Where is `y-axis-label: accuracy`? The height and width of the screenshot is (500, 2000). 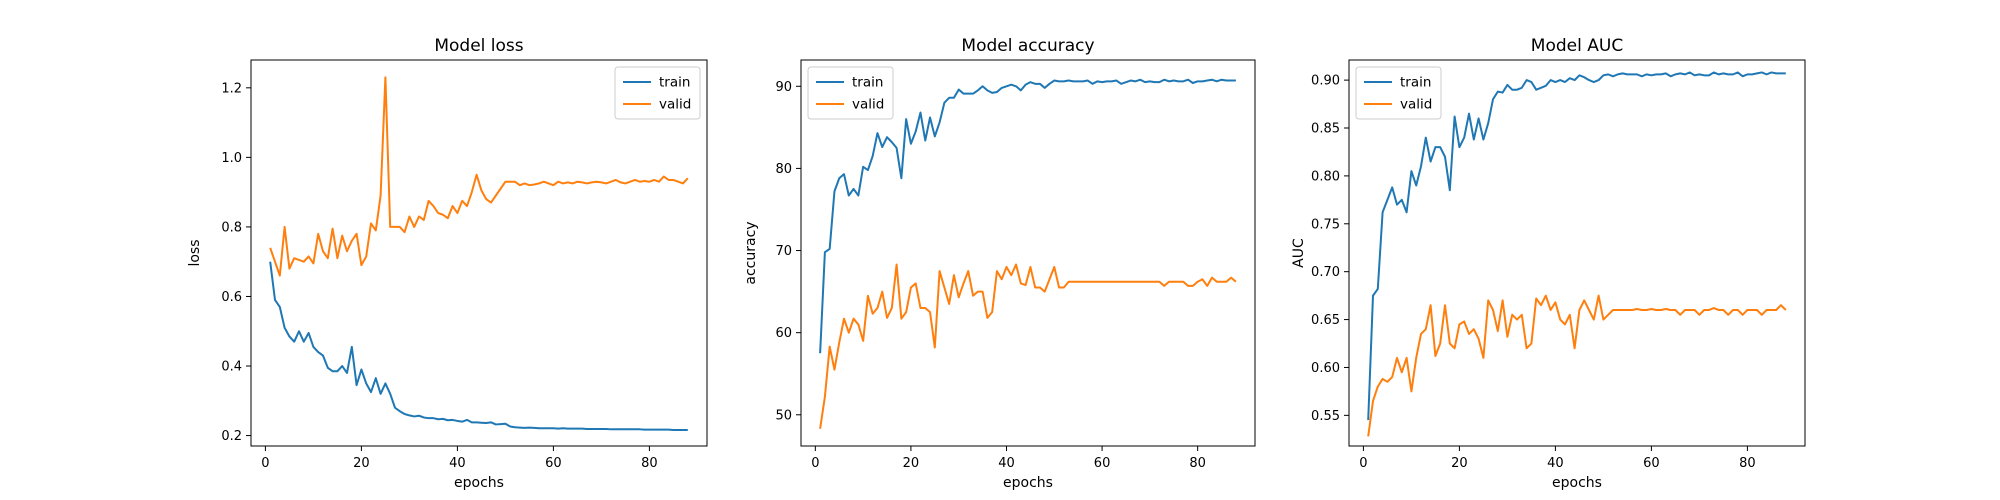 y-axis-label: accuracy is located at coordinates (751, 252).